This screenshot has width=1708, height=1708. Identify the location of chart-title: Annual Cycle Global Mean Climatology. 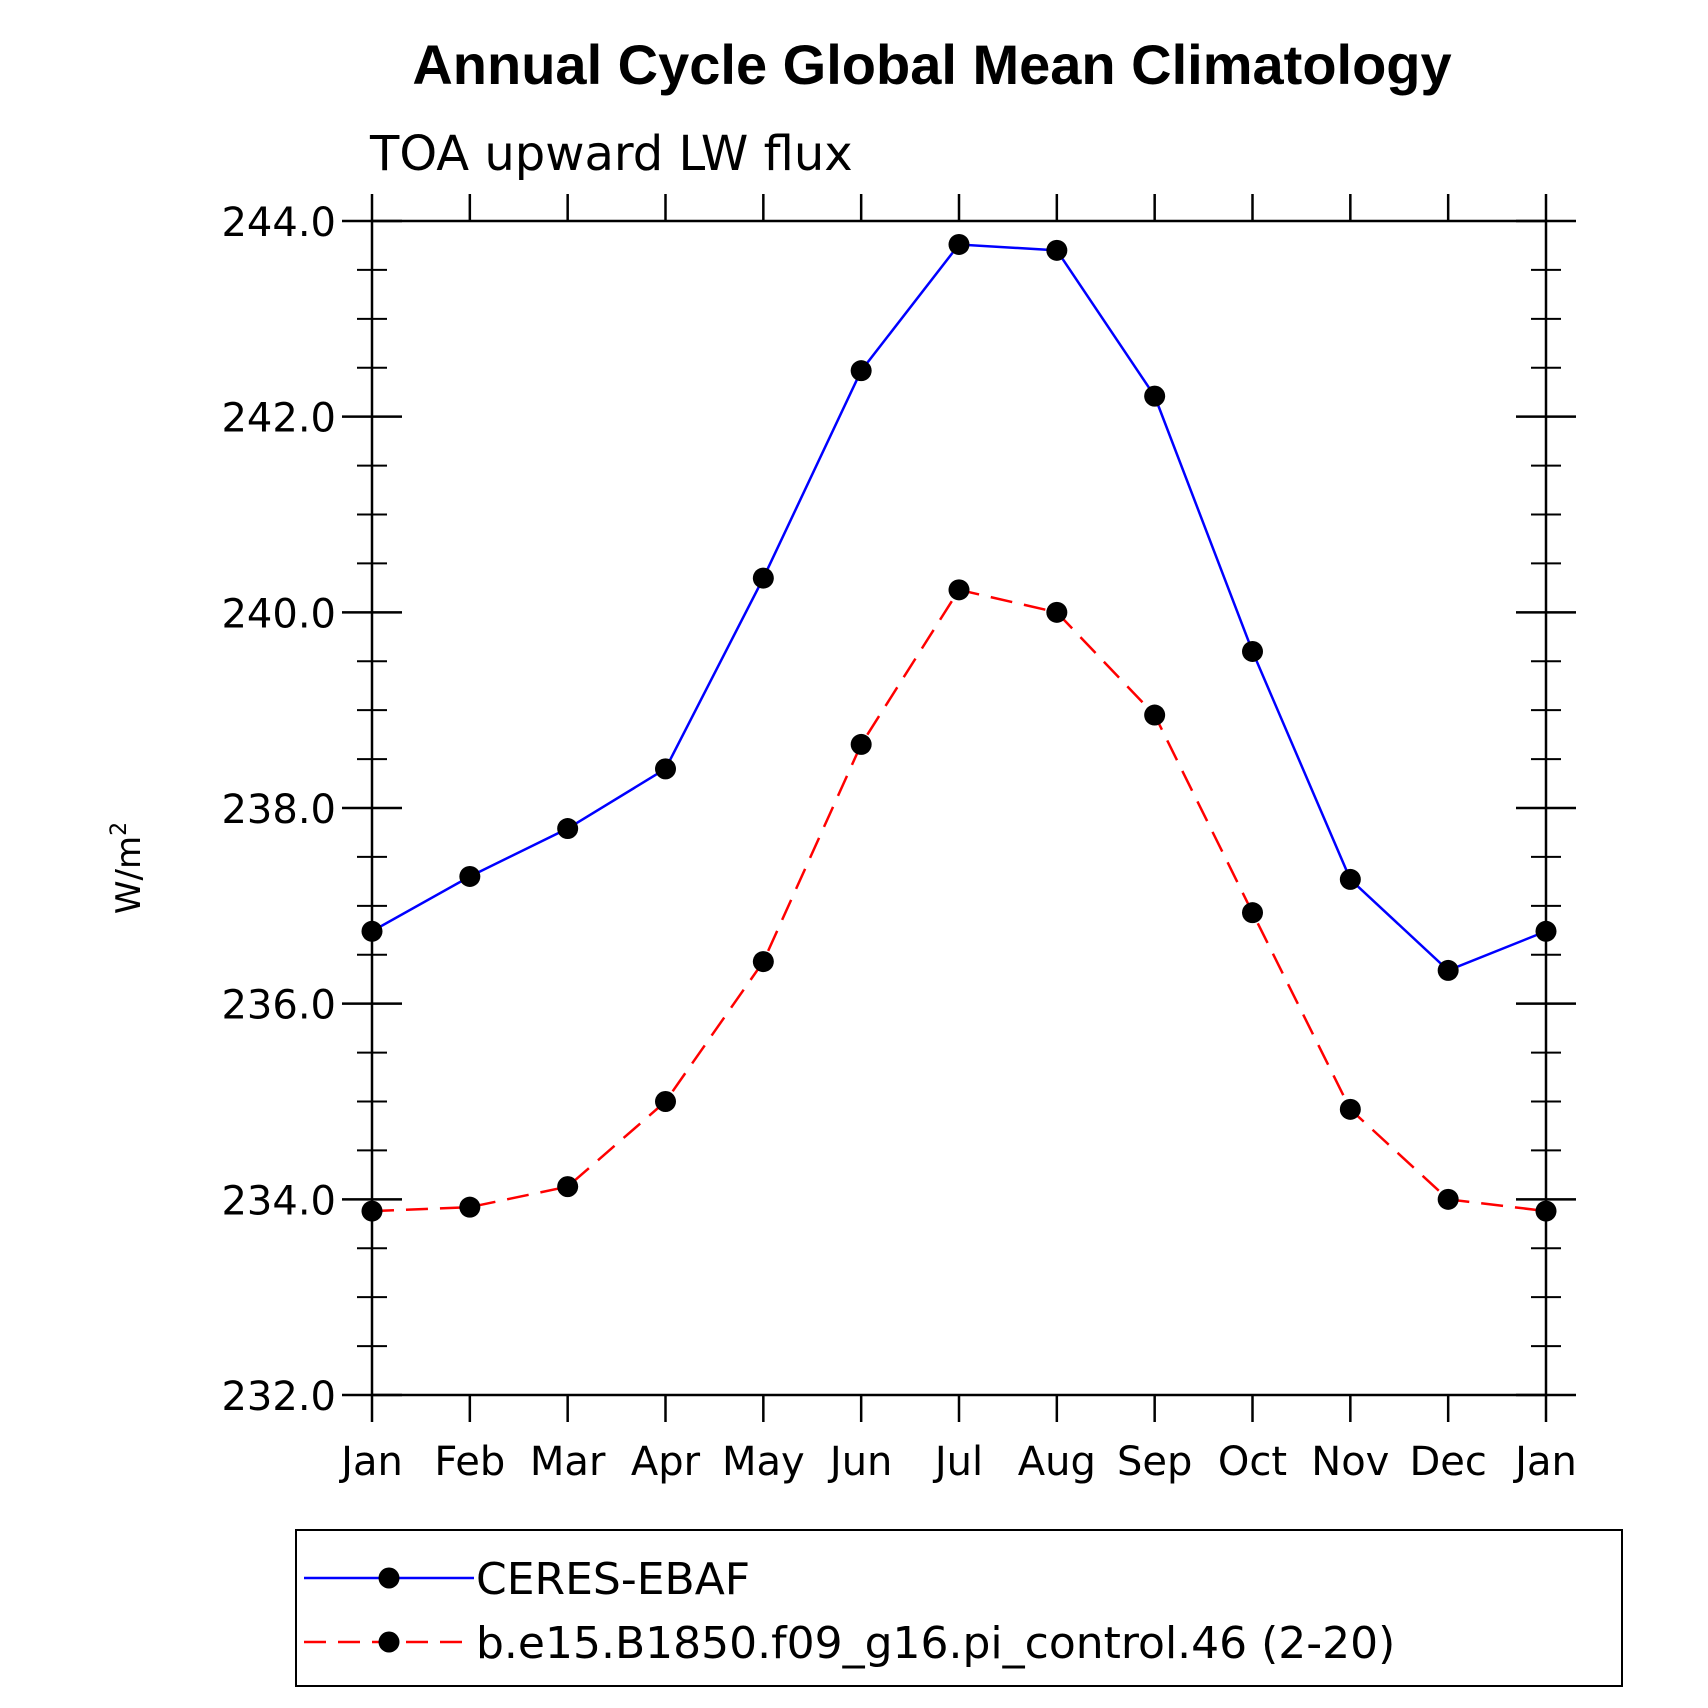
(931, 64).